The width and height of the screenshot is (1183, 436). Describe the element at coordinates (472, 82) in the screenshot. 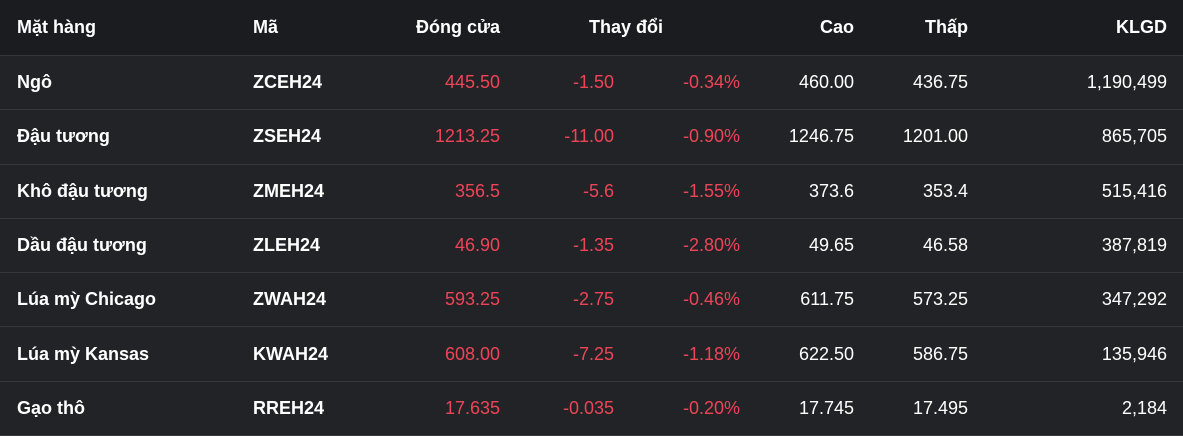

I see `table-cell: 445.50` at that location.